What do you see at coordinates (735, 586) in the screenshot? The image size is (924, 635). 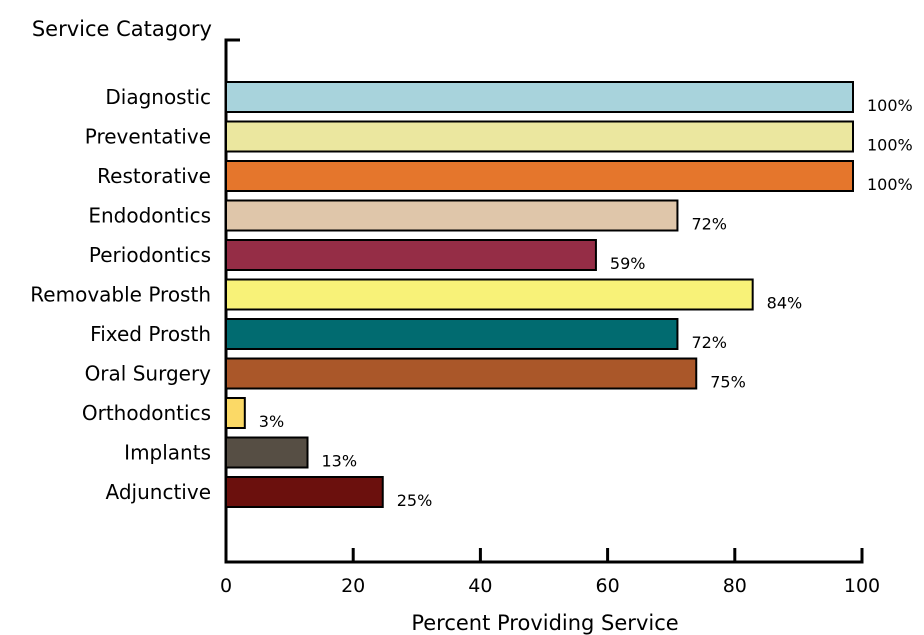 I see `x-tick-label: 80` at bounding box center [735, 586].